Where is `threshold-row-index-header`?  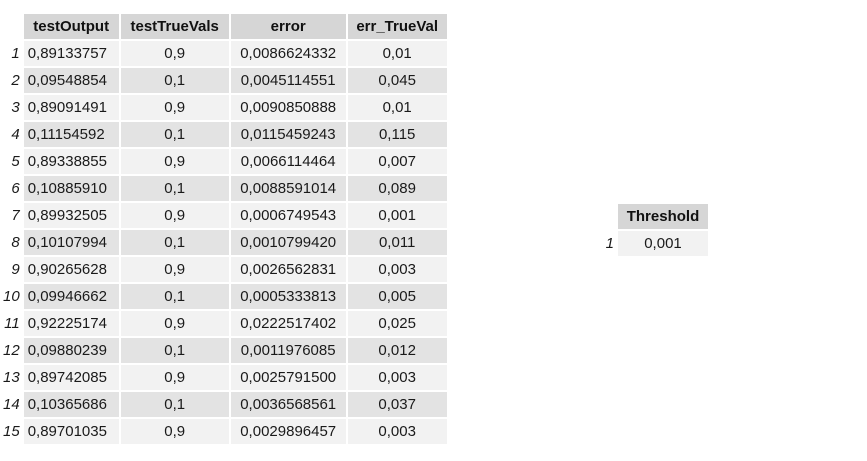
threshold-row-index-header is located at coordinates (609, 216).